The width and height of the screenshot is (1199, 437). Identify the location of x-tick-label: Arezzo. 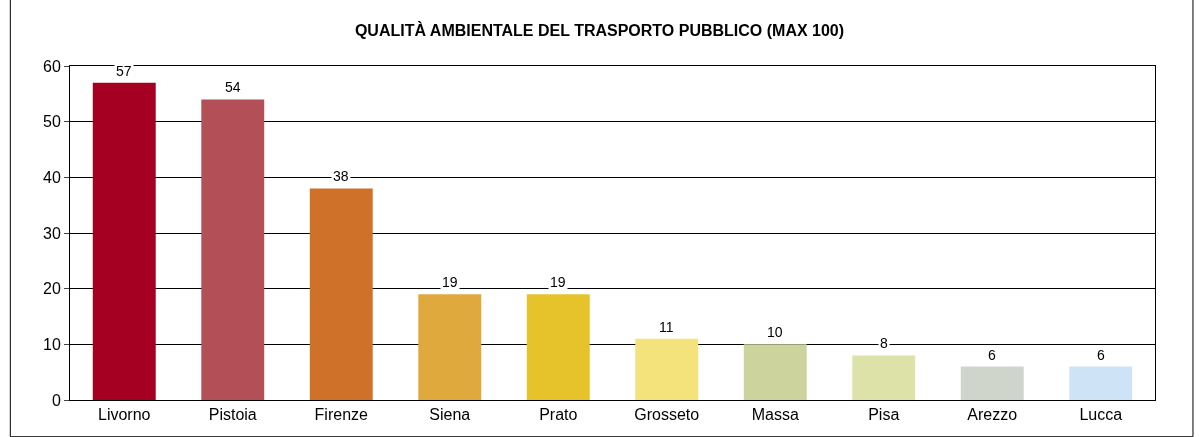
(992, 415).